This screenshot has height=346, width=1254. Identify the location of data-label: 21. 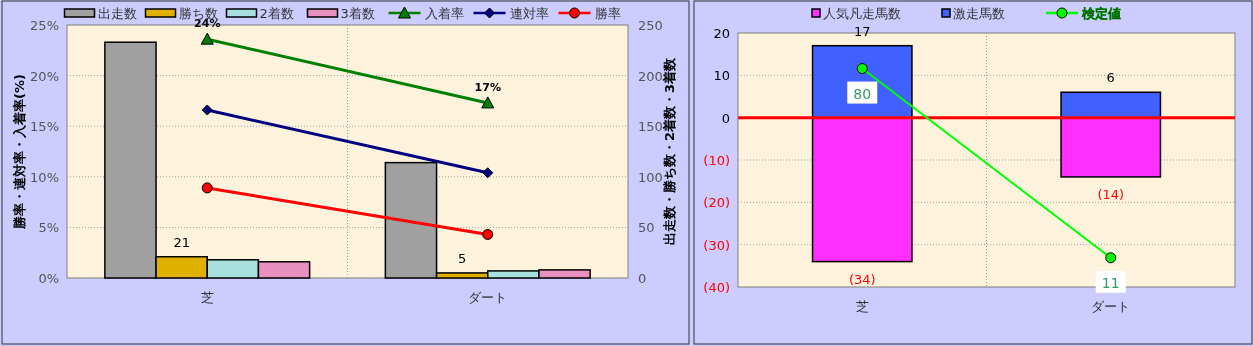
(181, 242).